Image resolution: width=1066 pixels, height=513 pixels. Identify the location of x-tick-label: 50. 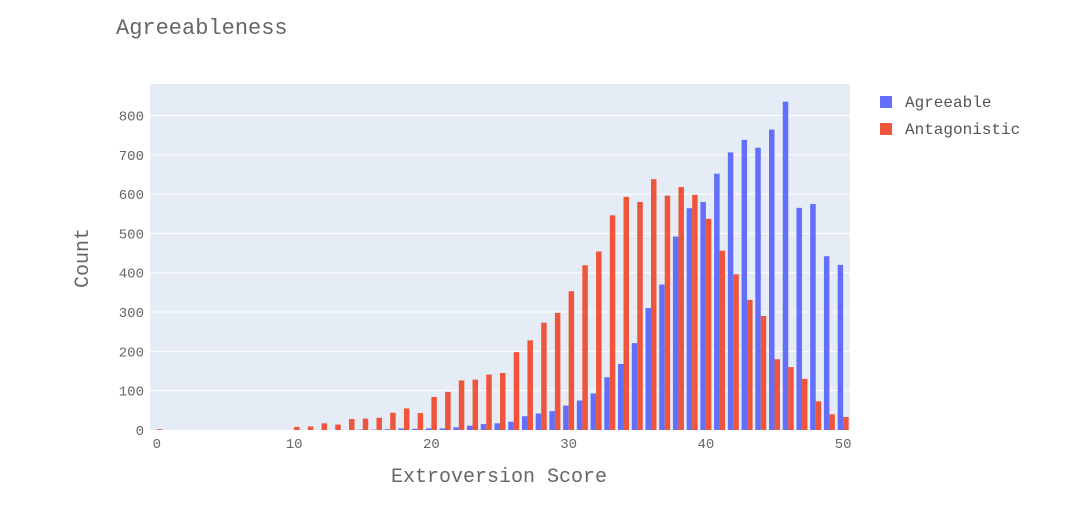
(843, 445).